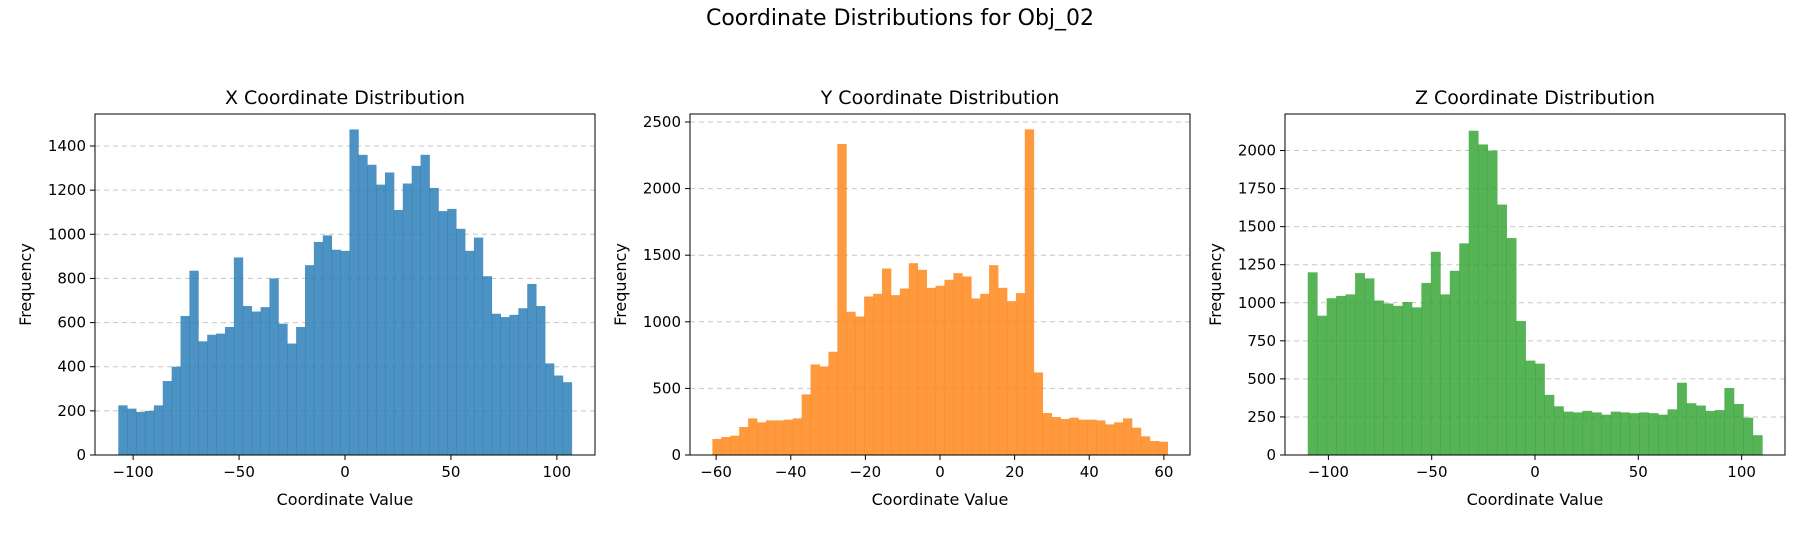 The height and width of the screenshot is (540, 1800). What do you see at coordinates (1257, 265) in the screenshot?
I see `y-tick-label: 1250` at bounding box center [1257, 265].